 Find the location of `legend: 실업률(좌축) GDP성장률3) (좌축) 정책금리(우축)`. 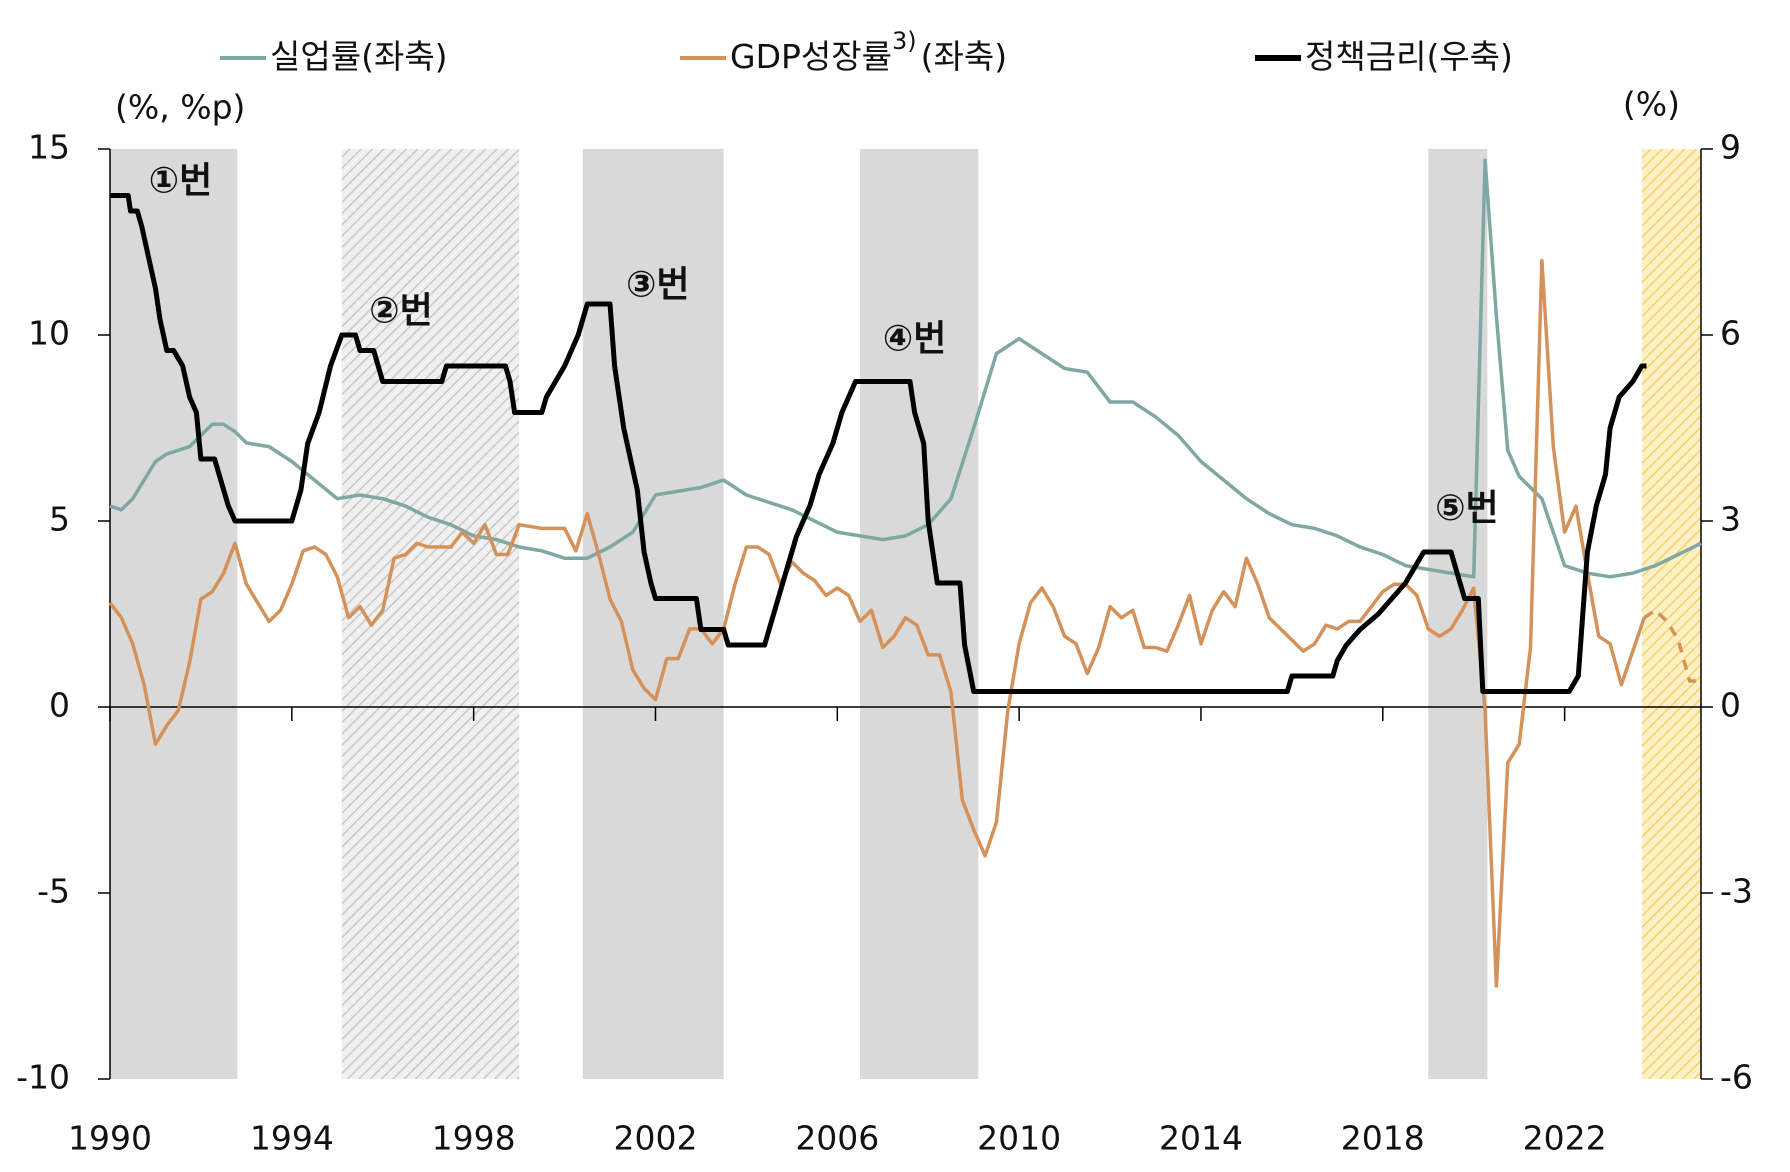

legend: 실업률(좌축) GDP성장률3) (좌축) 정책금리(우축) is located at coordinates (866, 51).